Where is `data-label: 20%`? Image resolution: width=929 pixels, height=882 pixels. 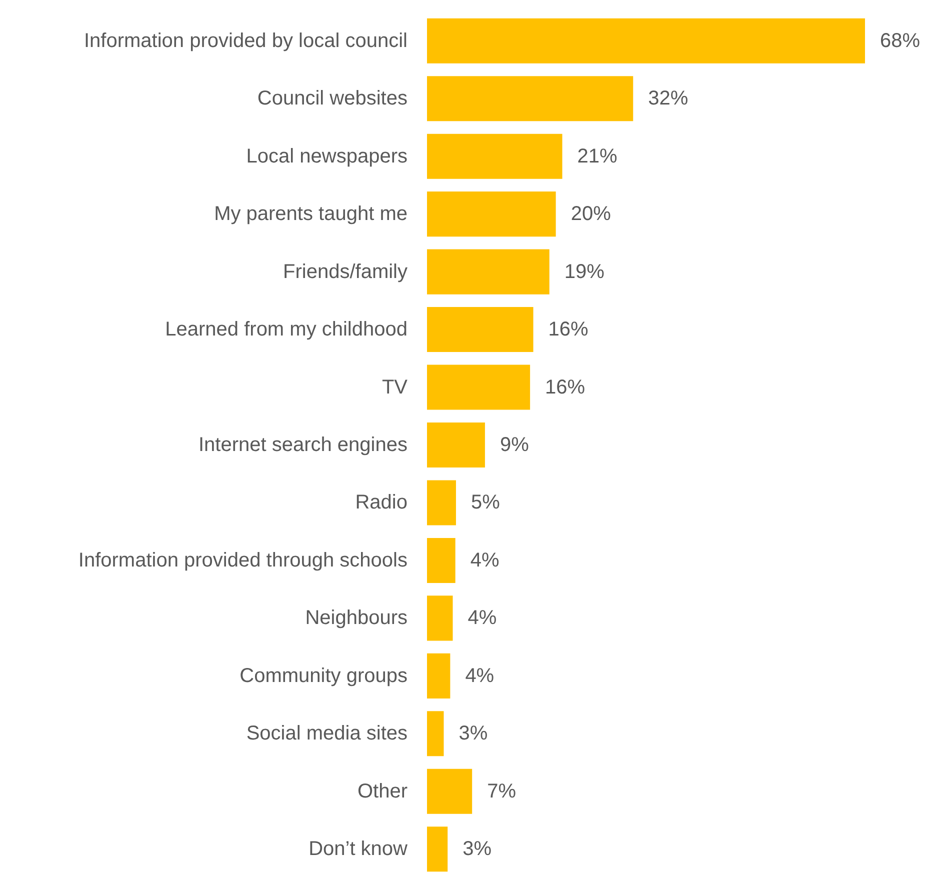 data-label: 20% is located at coordinates (591, 214).